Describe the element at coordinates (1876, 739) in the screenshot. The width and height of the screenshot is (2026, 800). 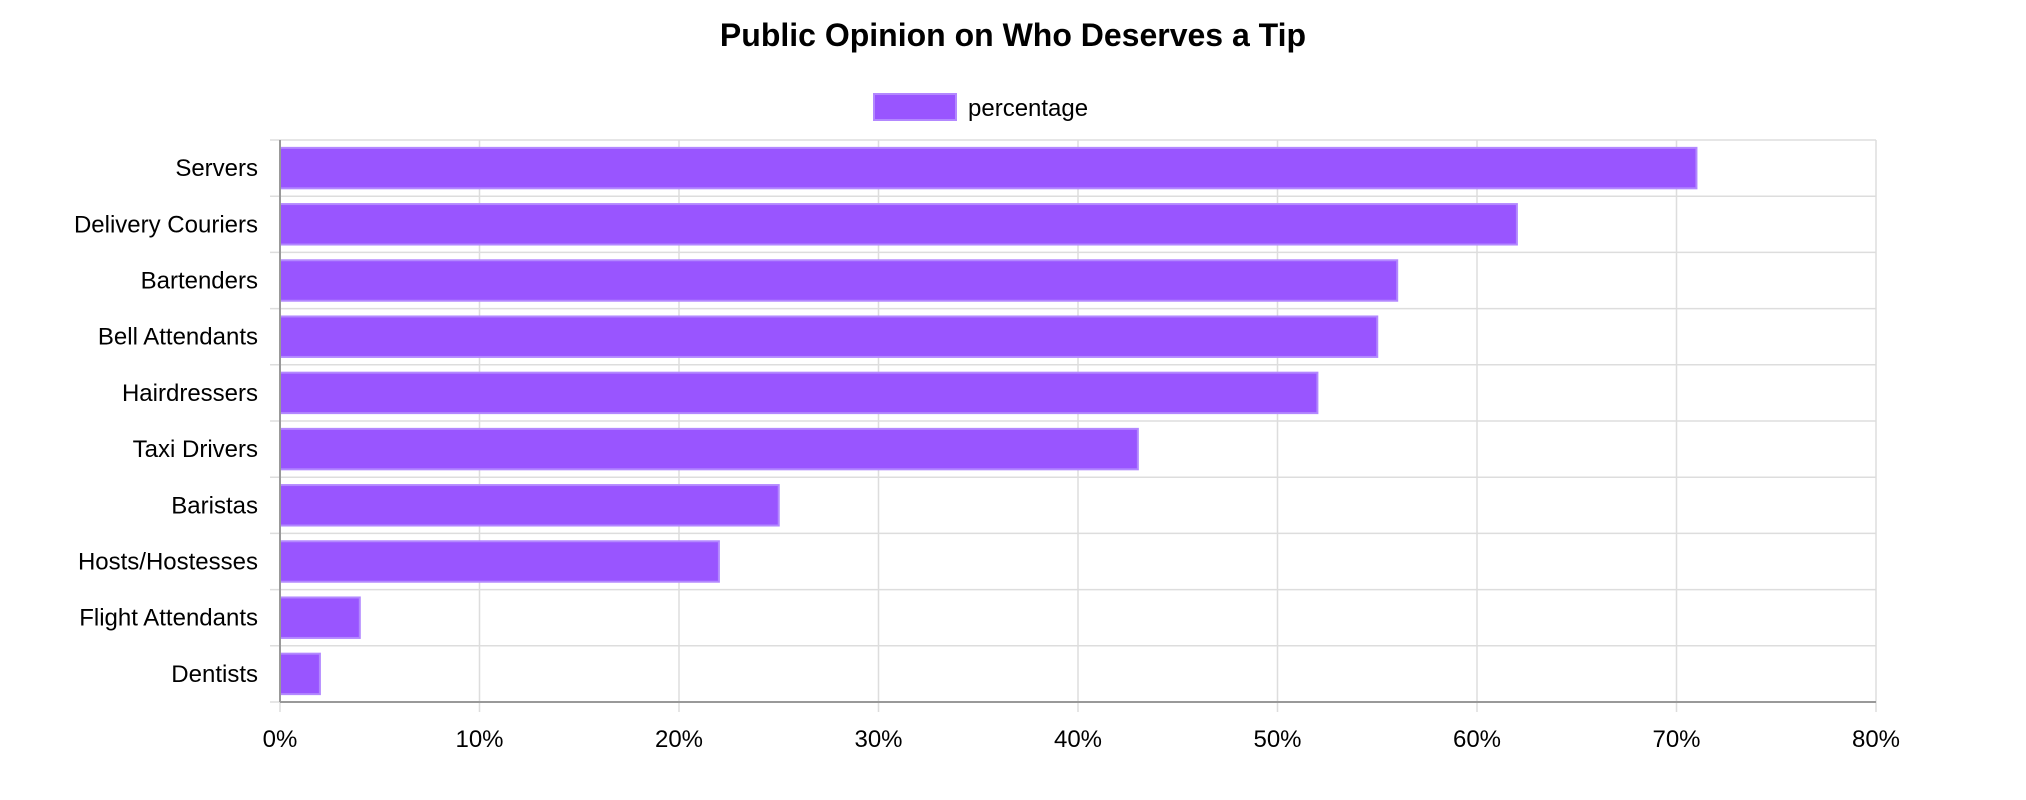
I see `x-tick-label: 80%` at that location.